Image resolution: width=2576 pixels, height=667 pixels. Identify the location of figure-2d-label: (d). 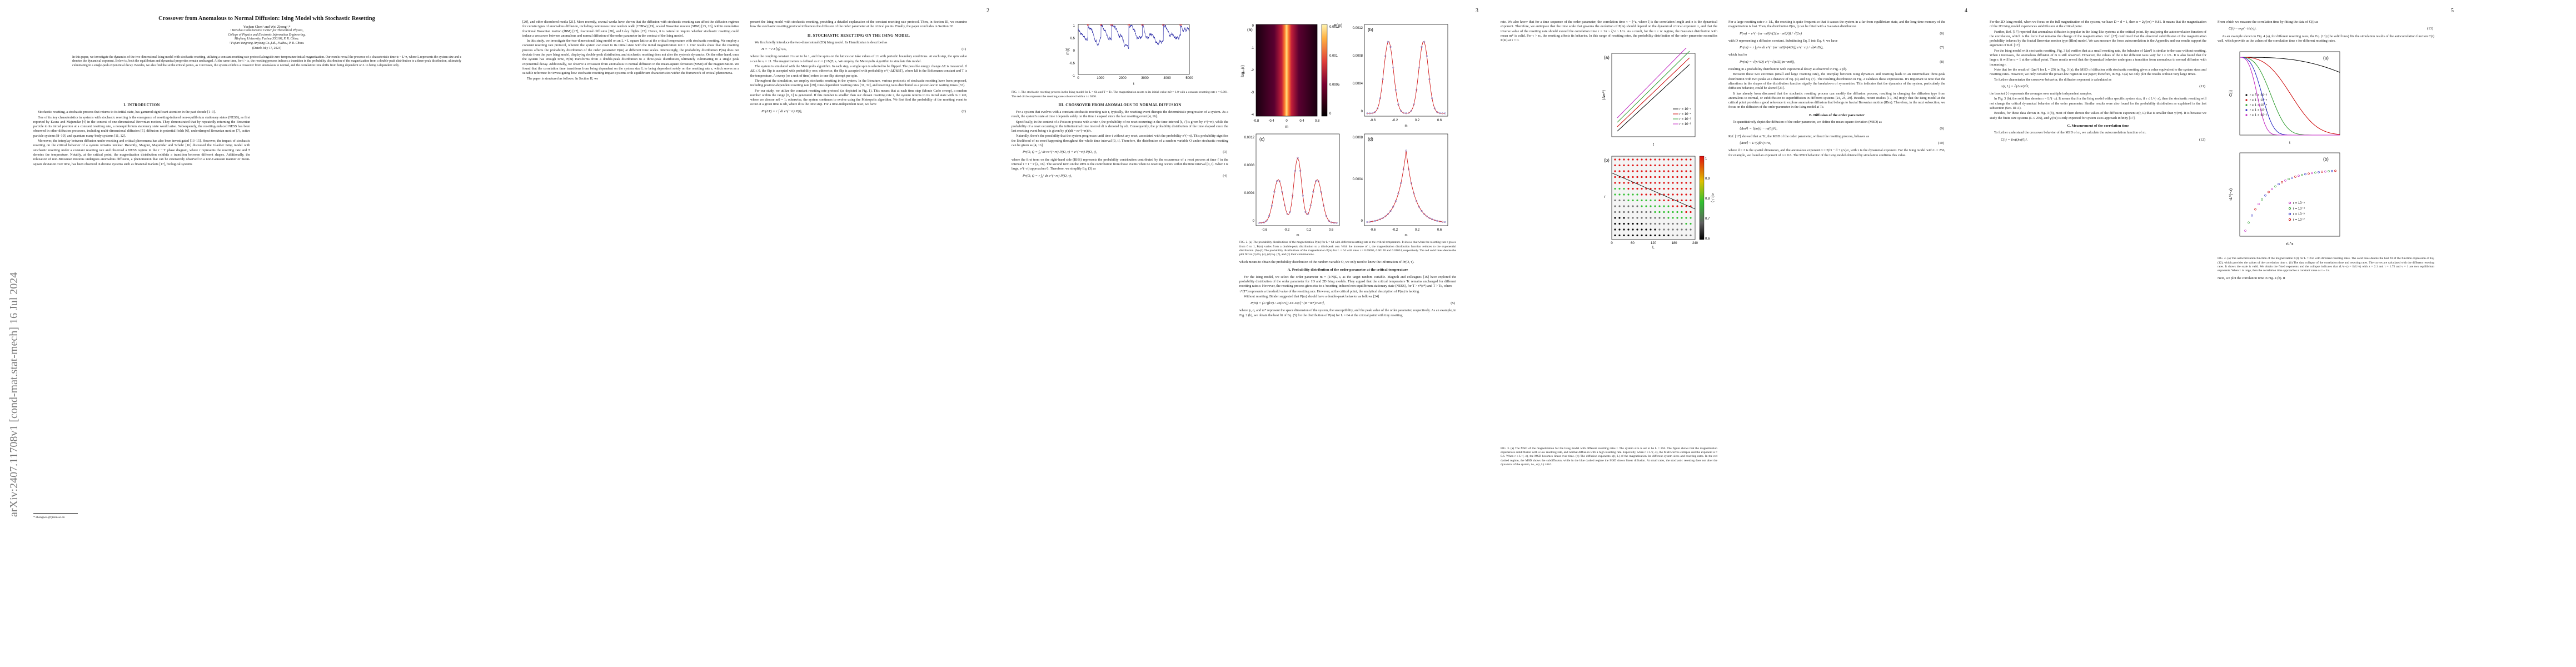
(1370, 139).